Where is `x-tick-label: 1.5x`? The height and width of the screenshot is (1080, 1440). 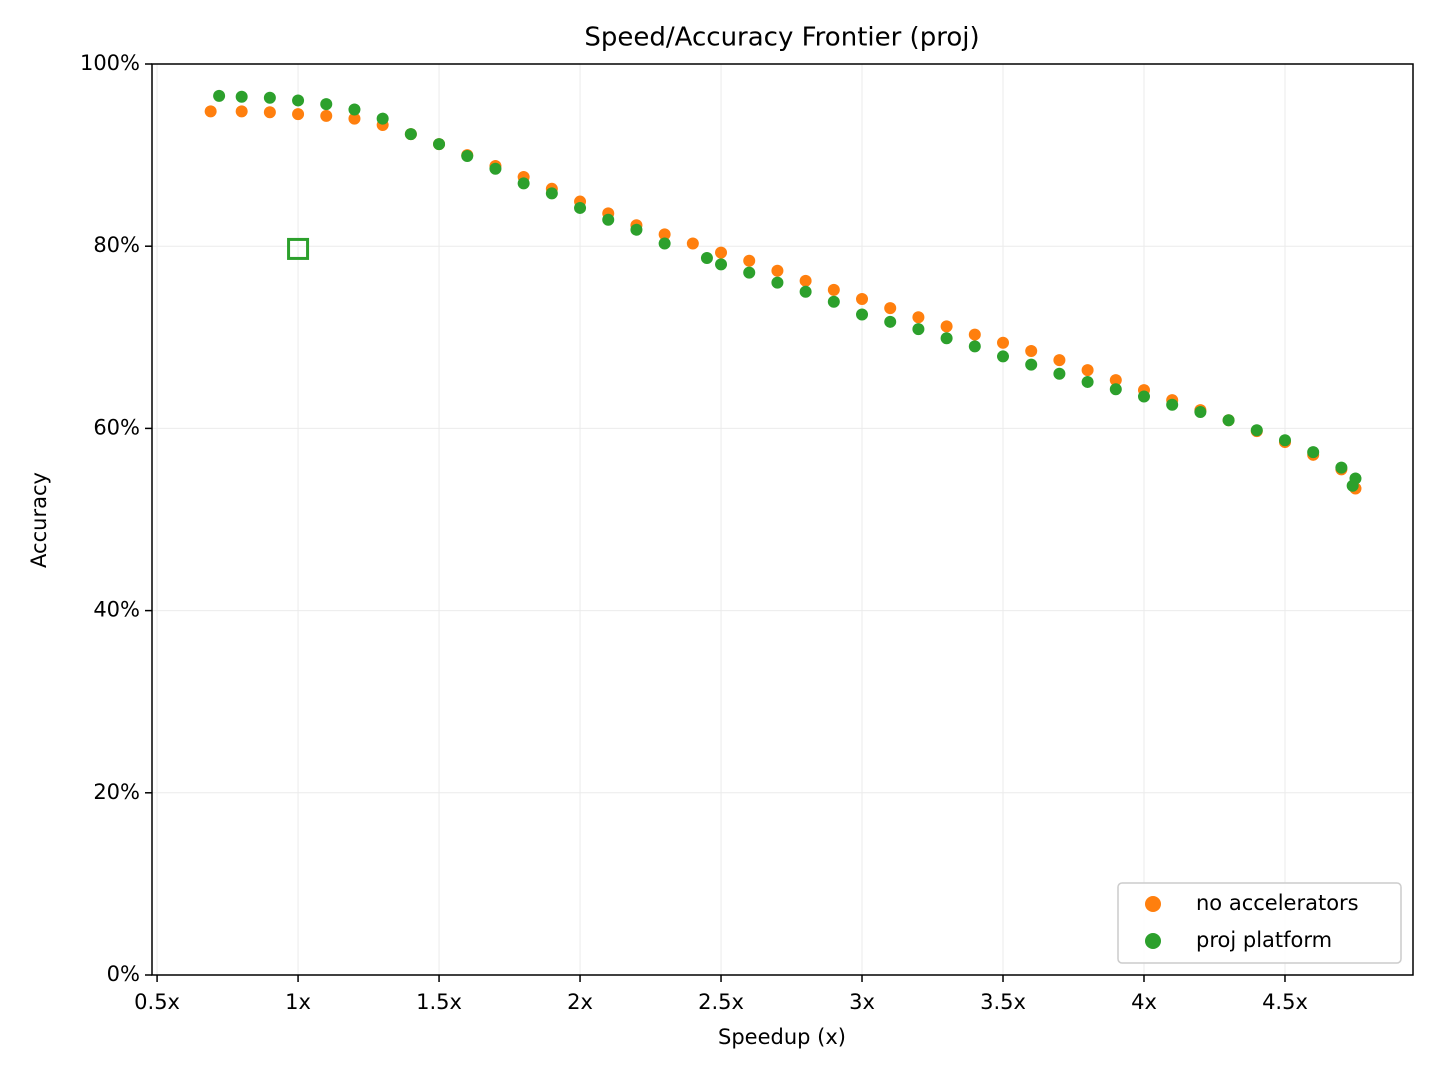
x-tick-label: 1.5x is located at coordinates (439, 1002).